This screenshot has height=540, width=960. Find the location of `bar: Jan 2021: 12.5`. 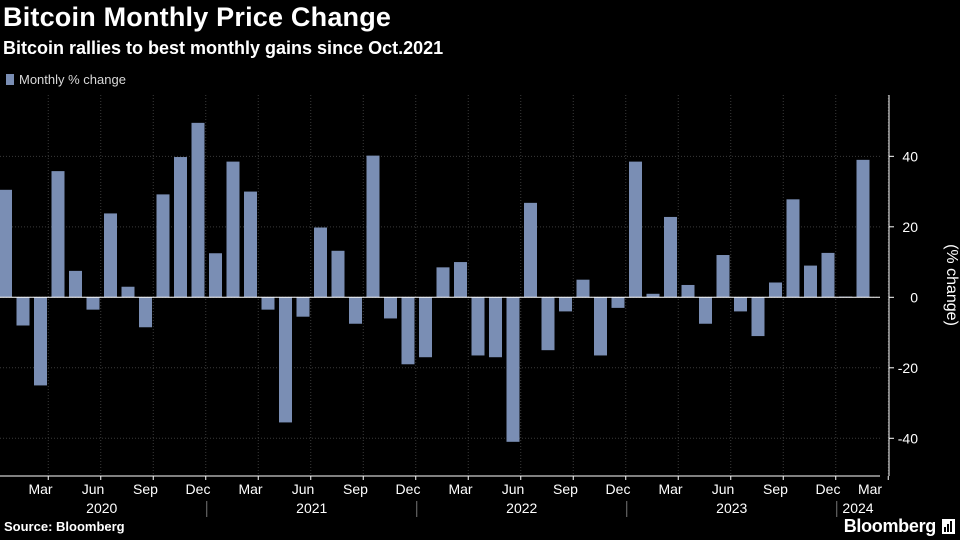

bar: Jan 2021: 12.5 is located at coordinates (215, 275).